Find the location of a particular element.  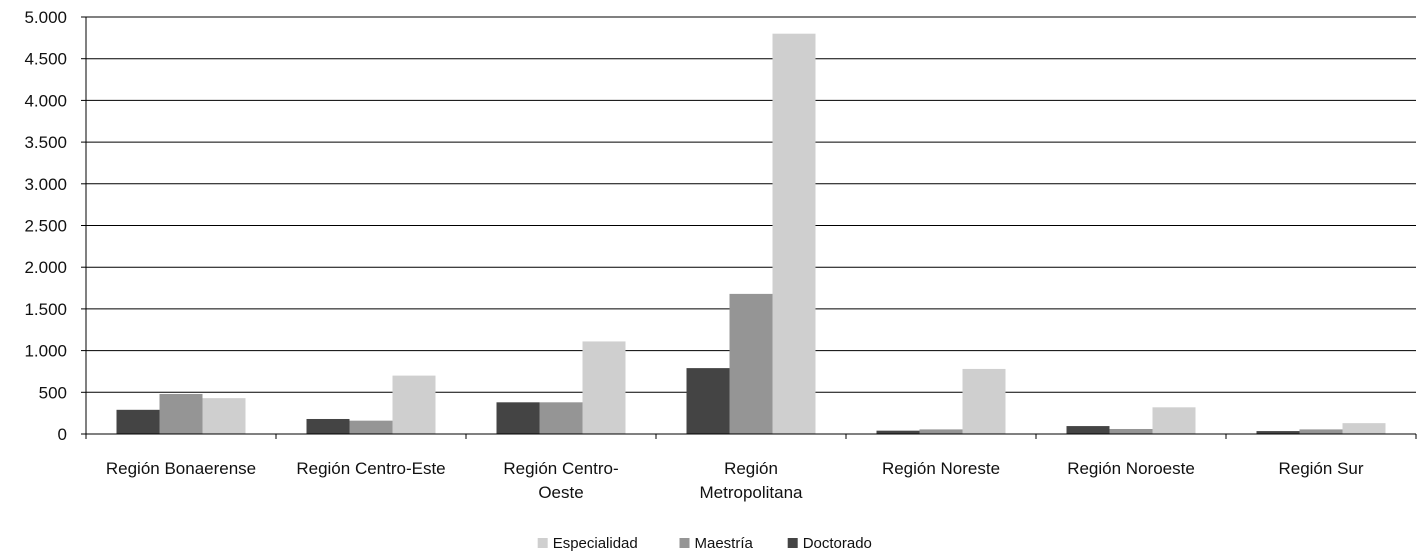

y-tick-label: 4.000 is located at coordinates (45, 100).